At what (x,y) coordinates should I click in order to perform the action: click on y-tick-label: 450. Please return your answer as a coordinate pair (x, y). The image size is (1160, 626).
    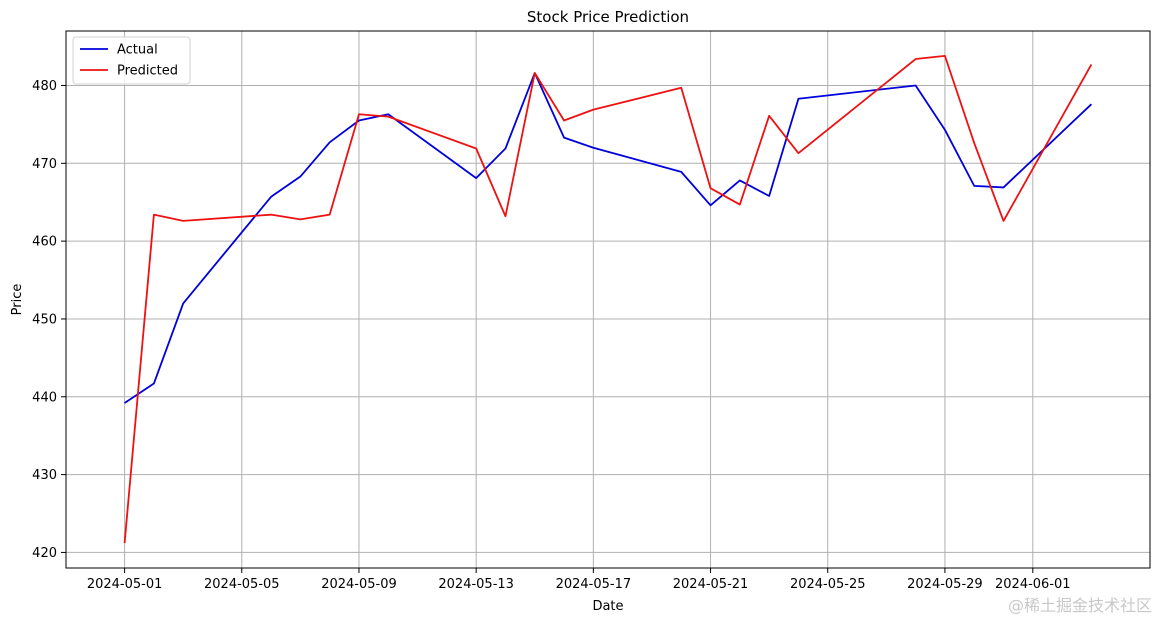
    Looking at the image, I should click on (44, 319).